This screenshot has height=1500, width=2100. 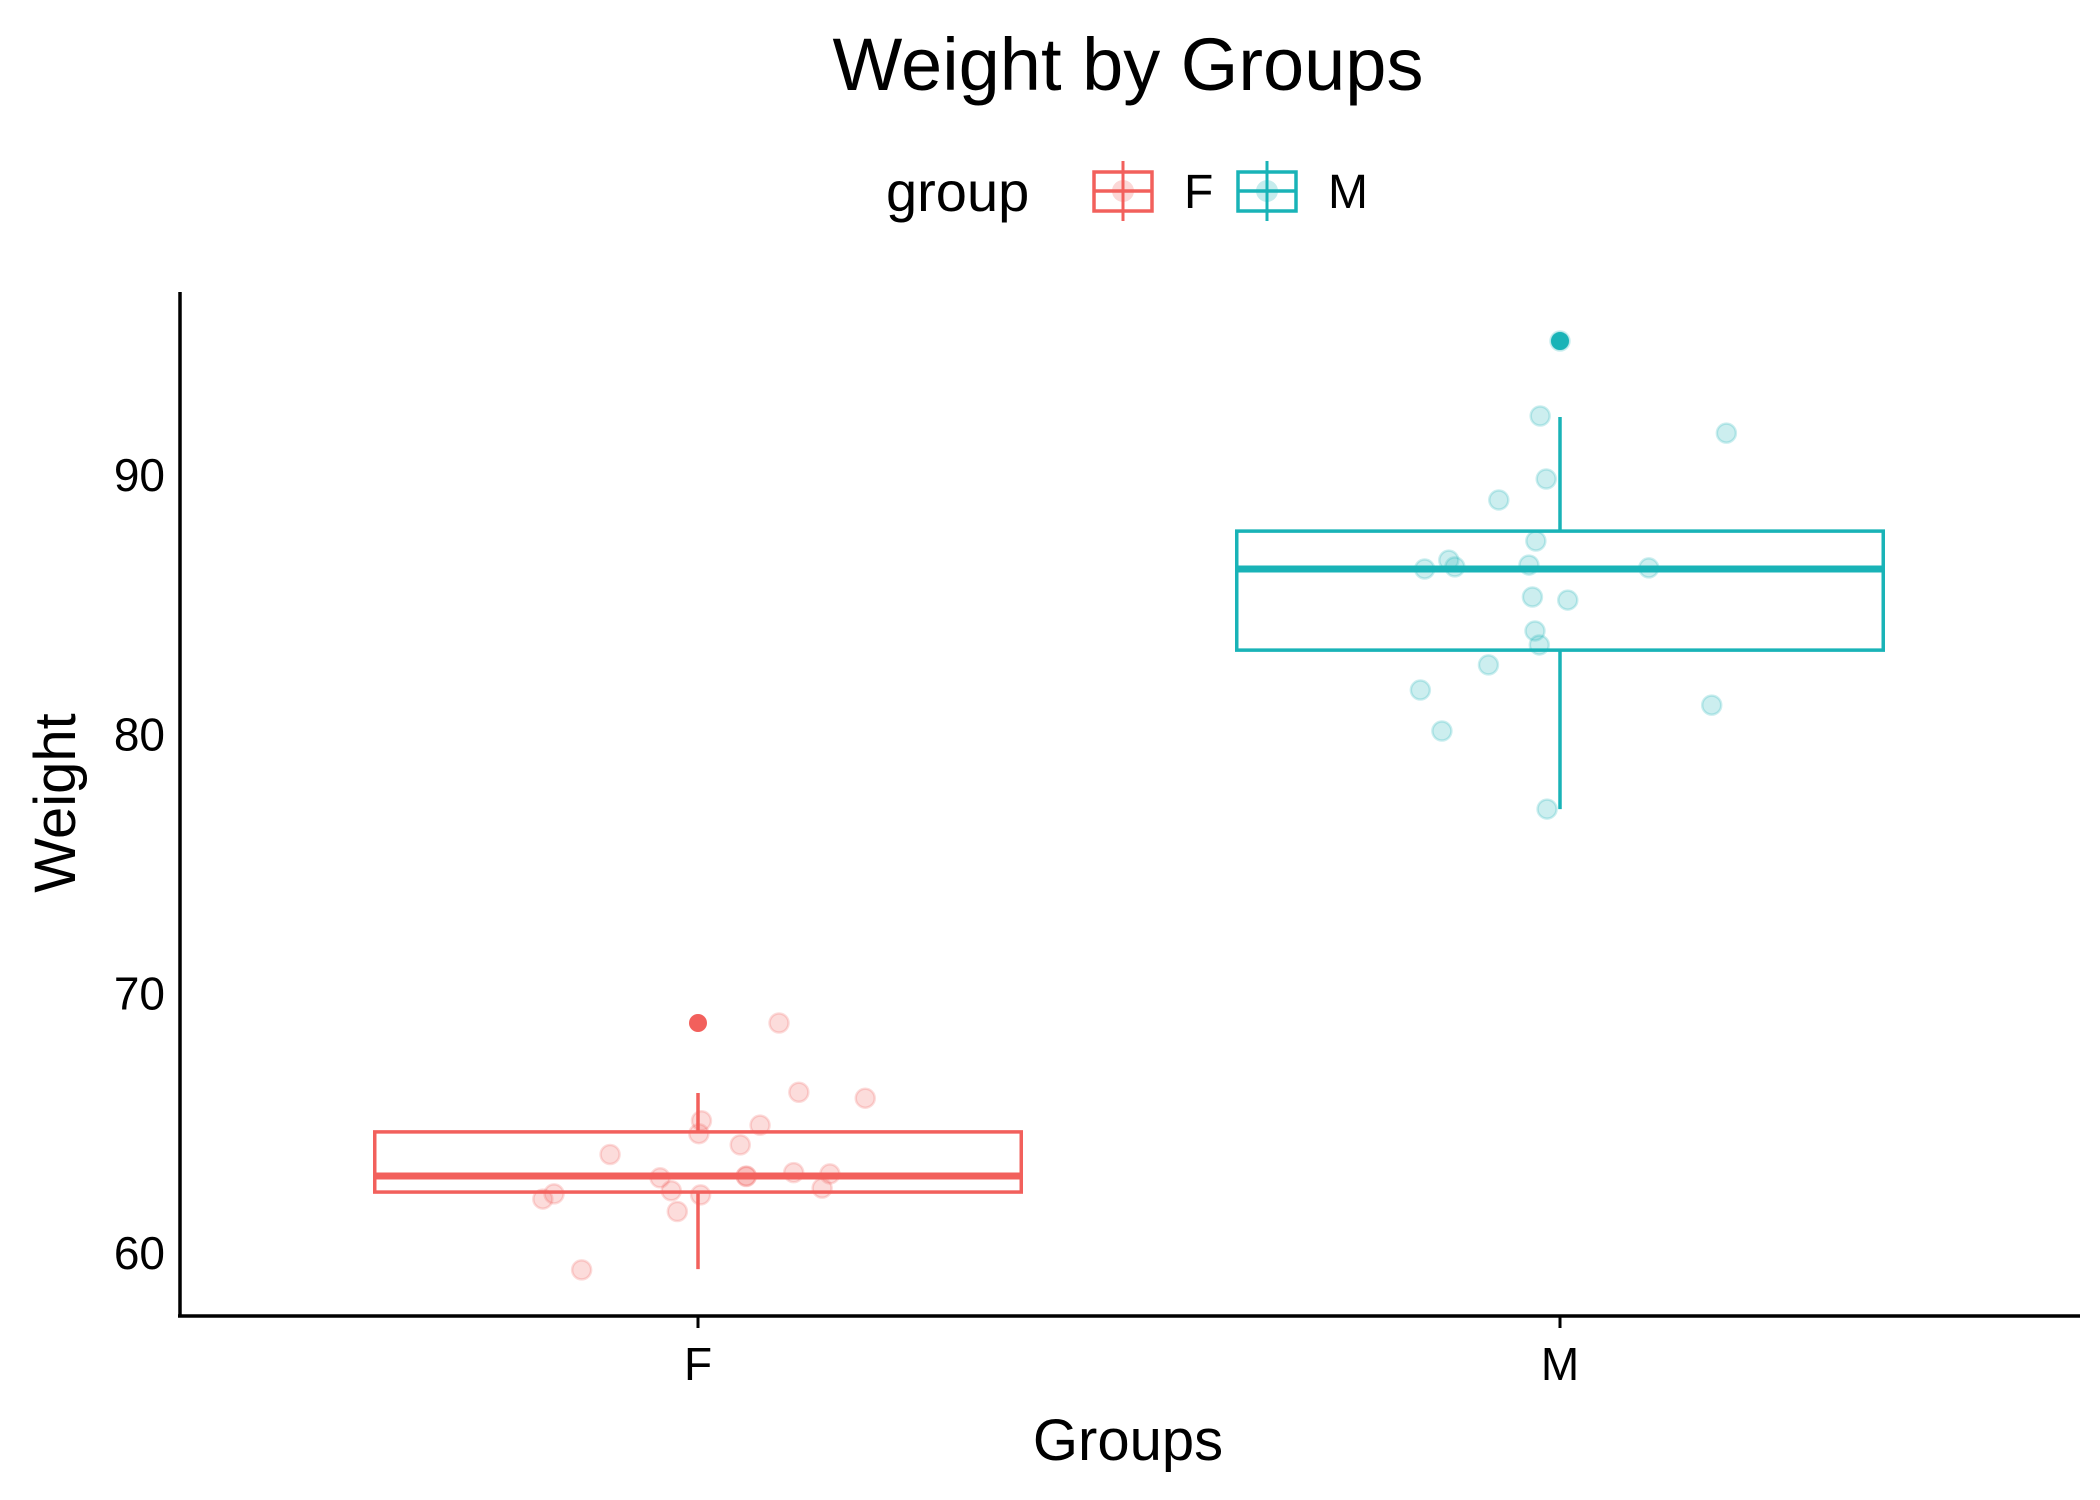 What do you see at coordinates (139, 864) in the screenshot?
I see `y-axis-ticks: 60 70 80 90` at bounding box center [139, 864].